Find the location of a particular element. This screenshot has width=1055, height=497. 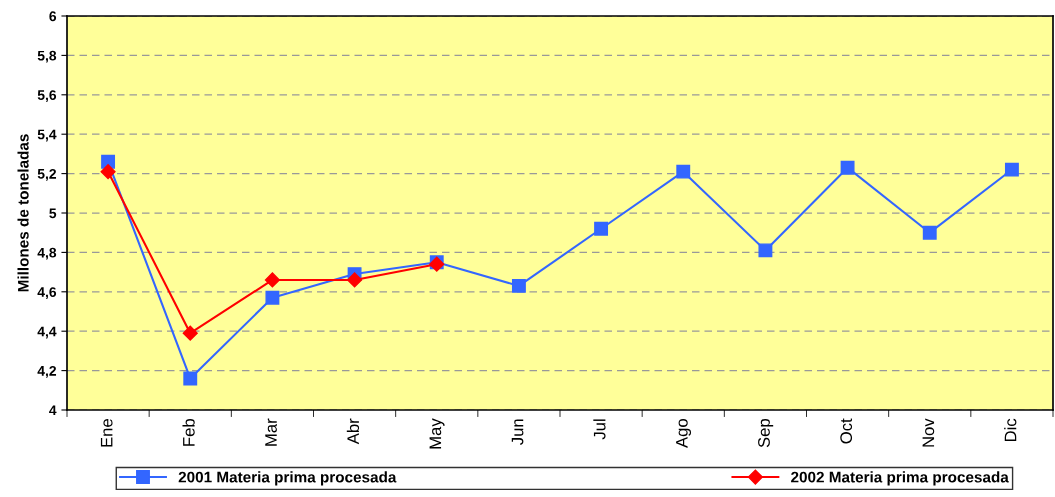

x-tick-label: May is located at coordinates (437, 433).